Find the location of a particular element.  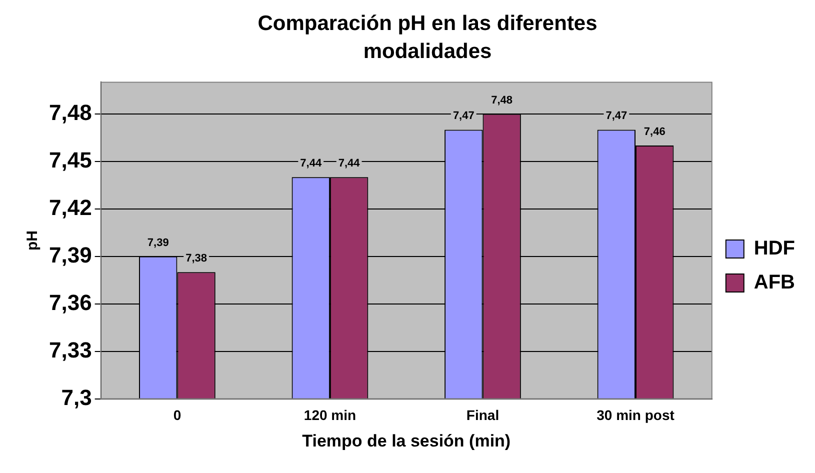

chart-title: Comparación pH en las diferentes modalidades is located at coordinates (427, 38).